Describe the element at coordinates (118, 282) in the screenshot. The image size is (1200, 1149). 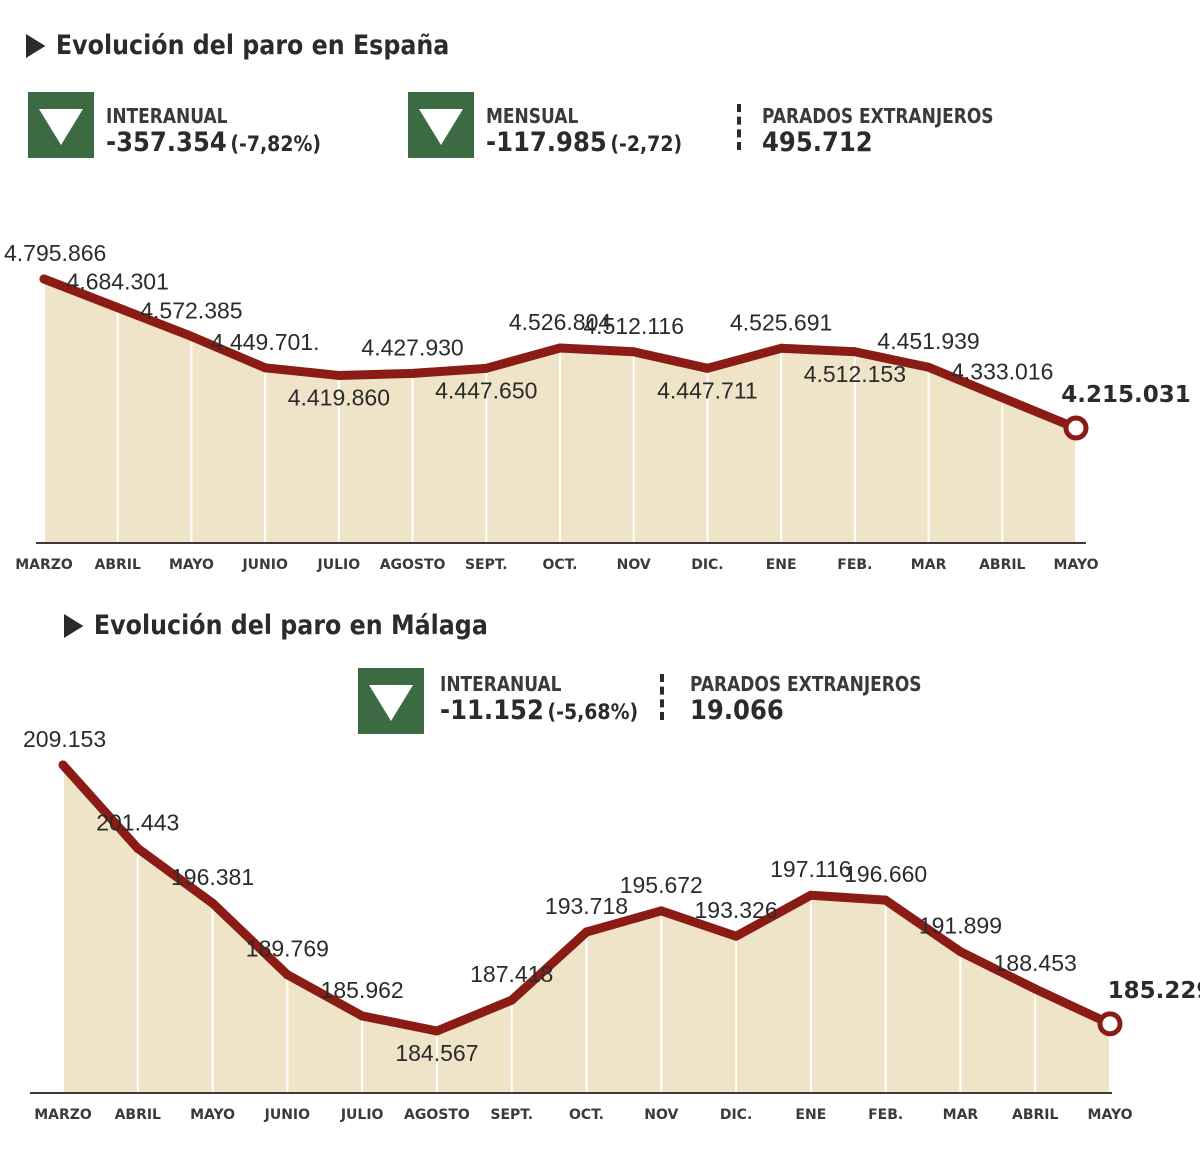
I see `spain-data-label: 4.684.301` at that location.